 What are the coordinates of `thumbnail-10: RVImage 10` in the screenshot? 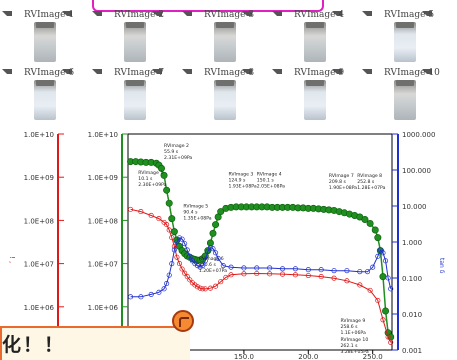 It's located at (404, 97).